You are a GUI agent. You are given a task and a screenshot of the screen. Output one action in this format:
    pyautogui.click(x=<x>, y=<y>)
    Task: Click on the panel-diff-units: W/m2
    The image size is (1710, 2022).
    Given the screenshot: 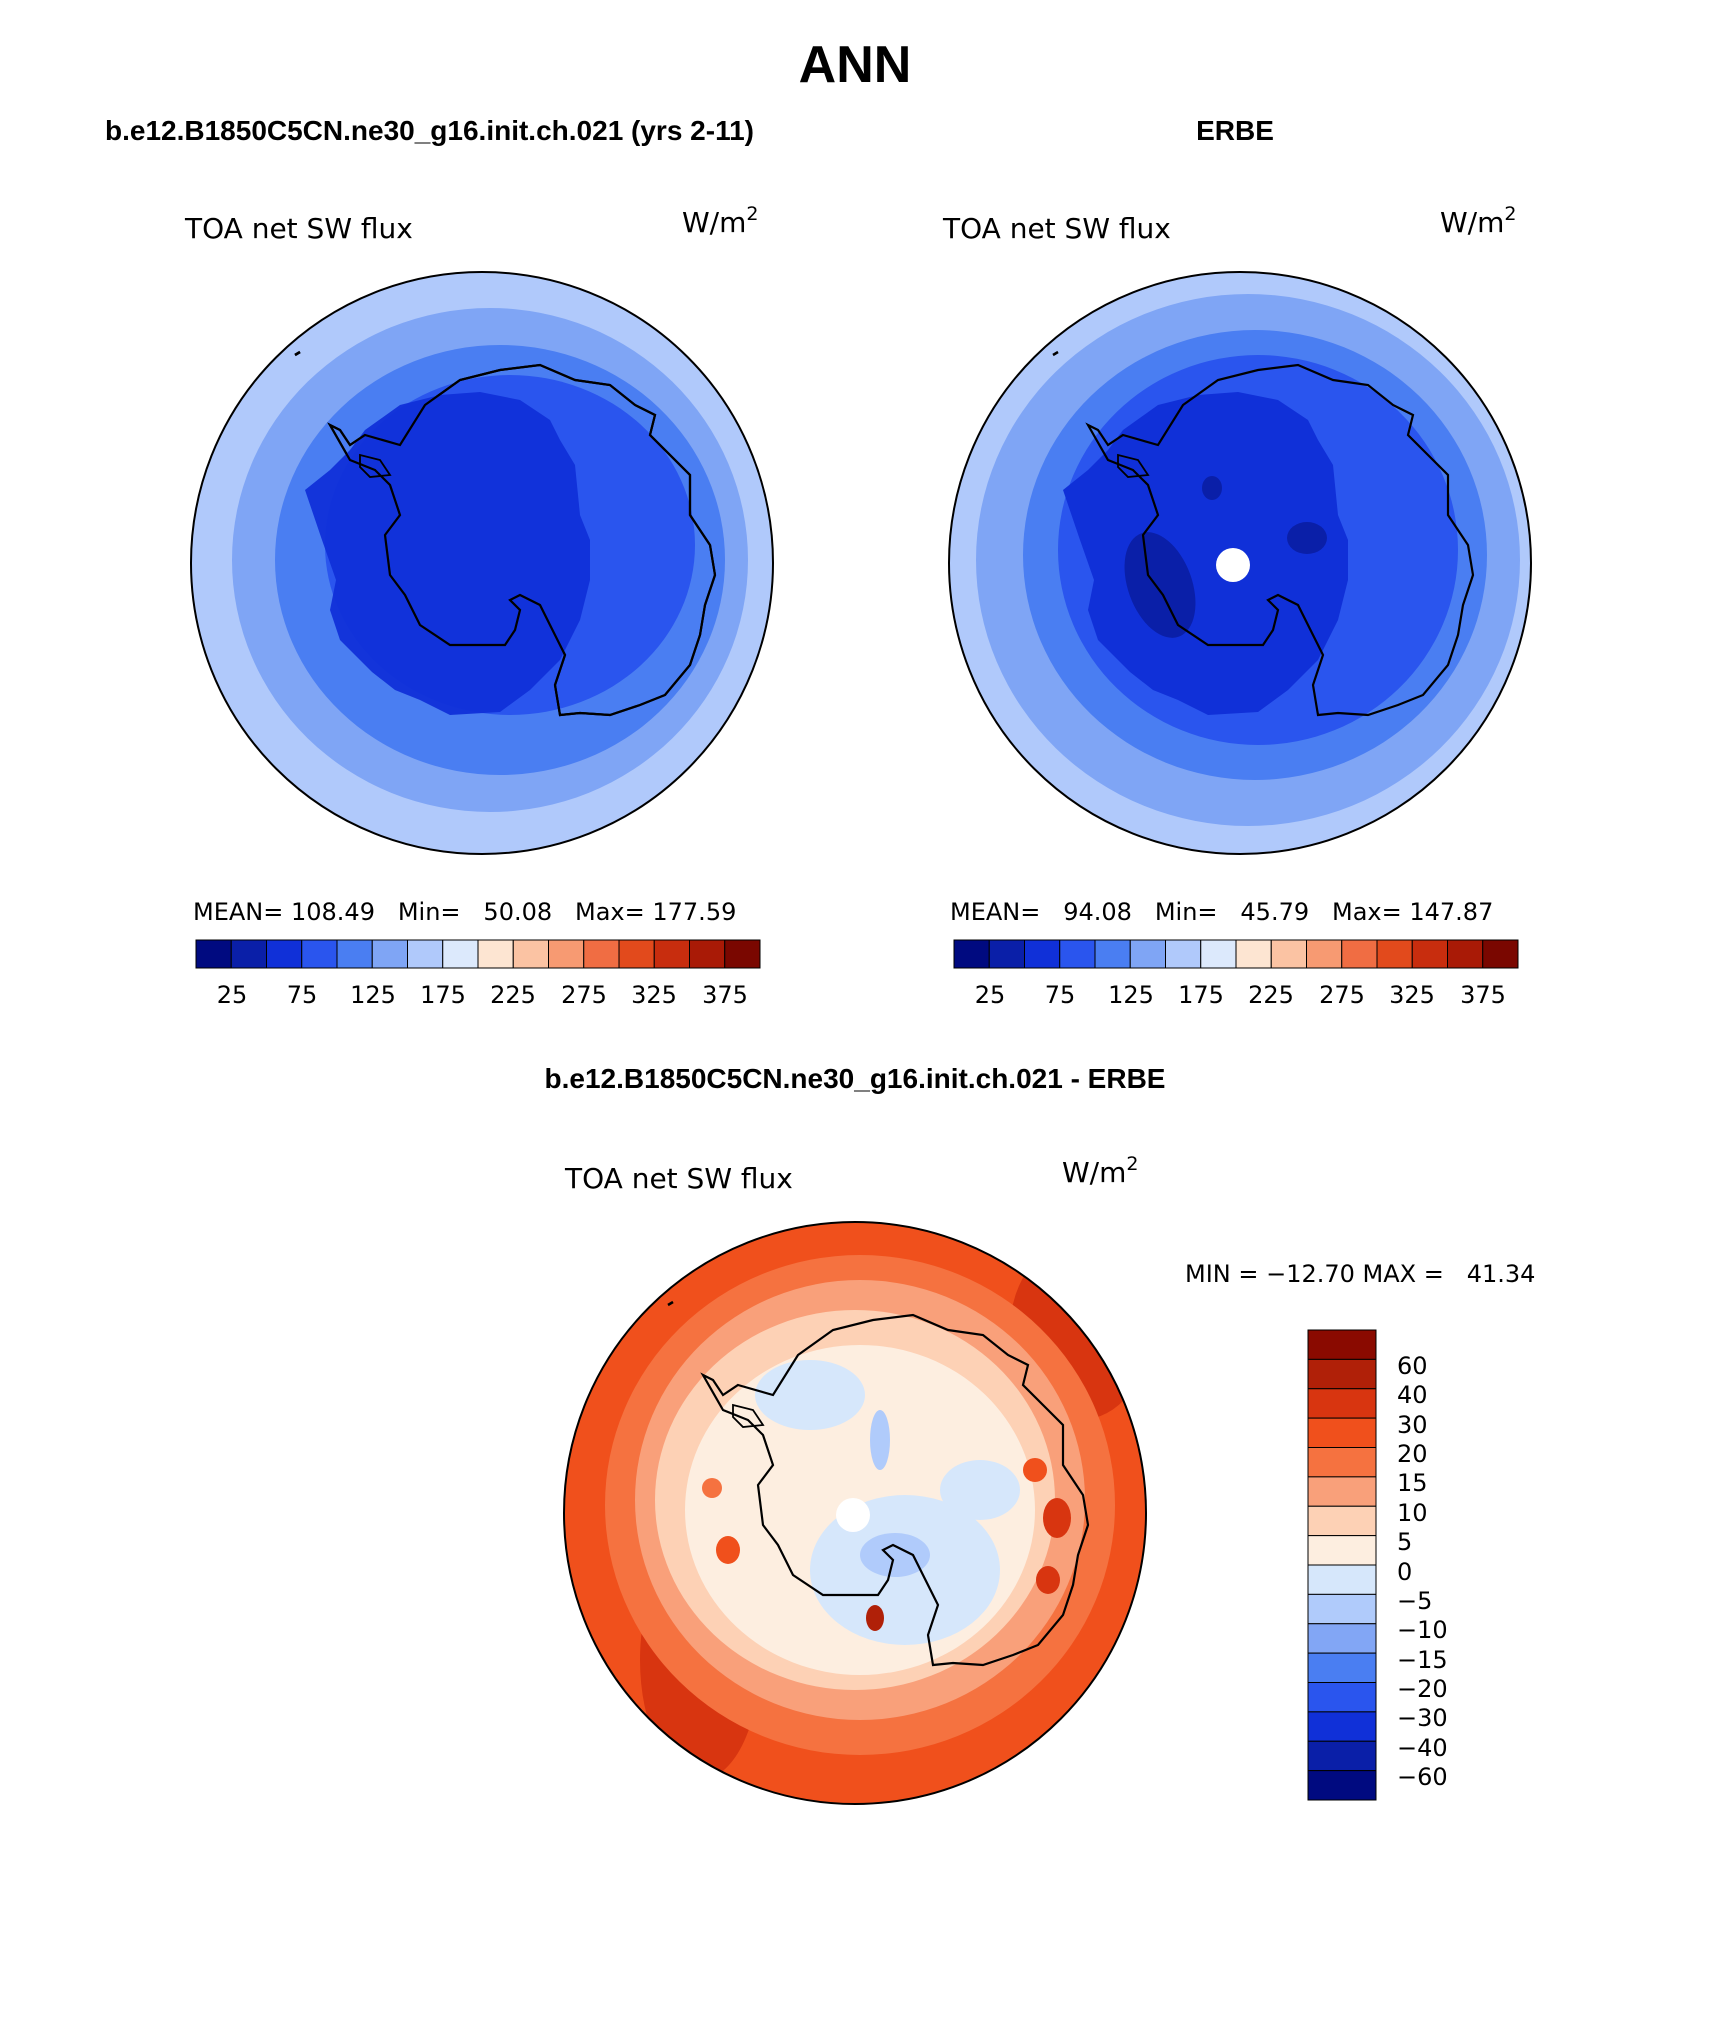 What is the action you would take?
    pyautogui.click(x=1100, y=1171)
    